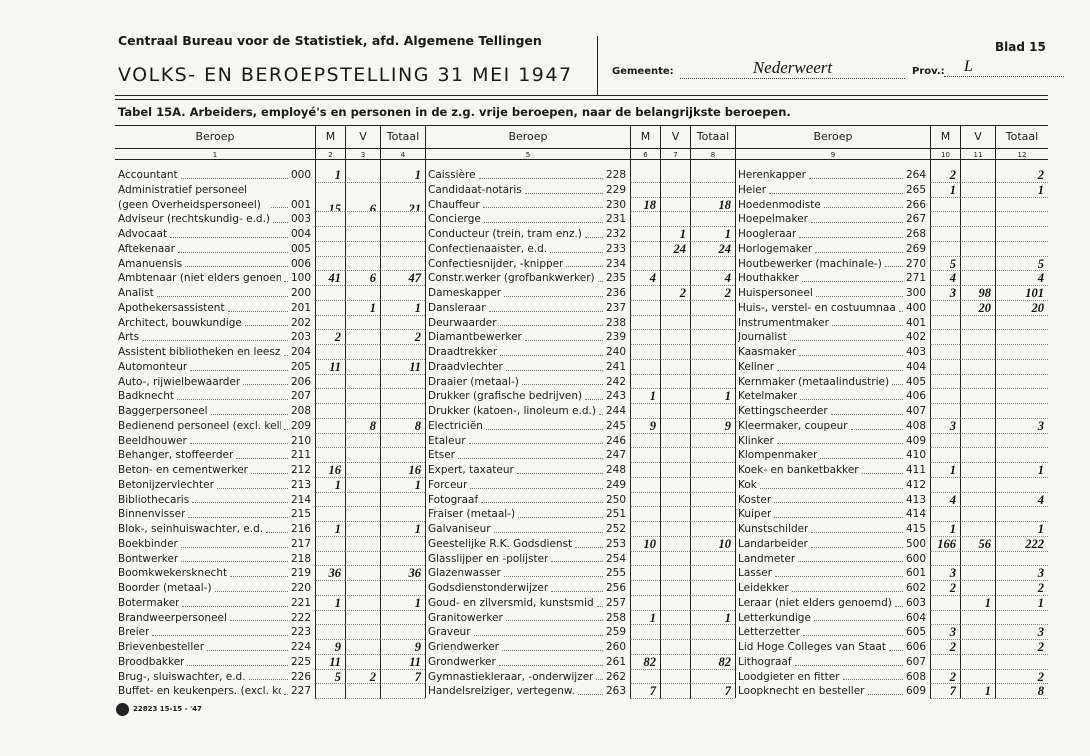 The height and width of the screenshot is (756, 1090). What do you see at coordinates (832, 264) in the screenshot?
I see `beroep-row: Houtbewerker (machinale-) 270` at bounding box center [832, 264].